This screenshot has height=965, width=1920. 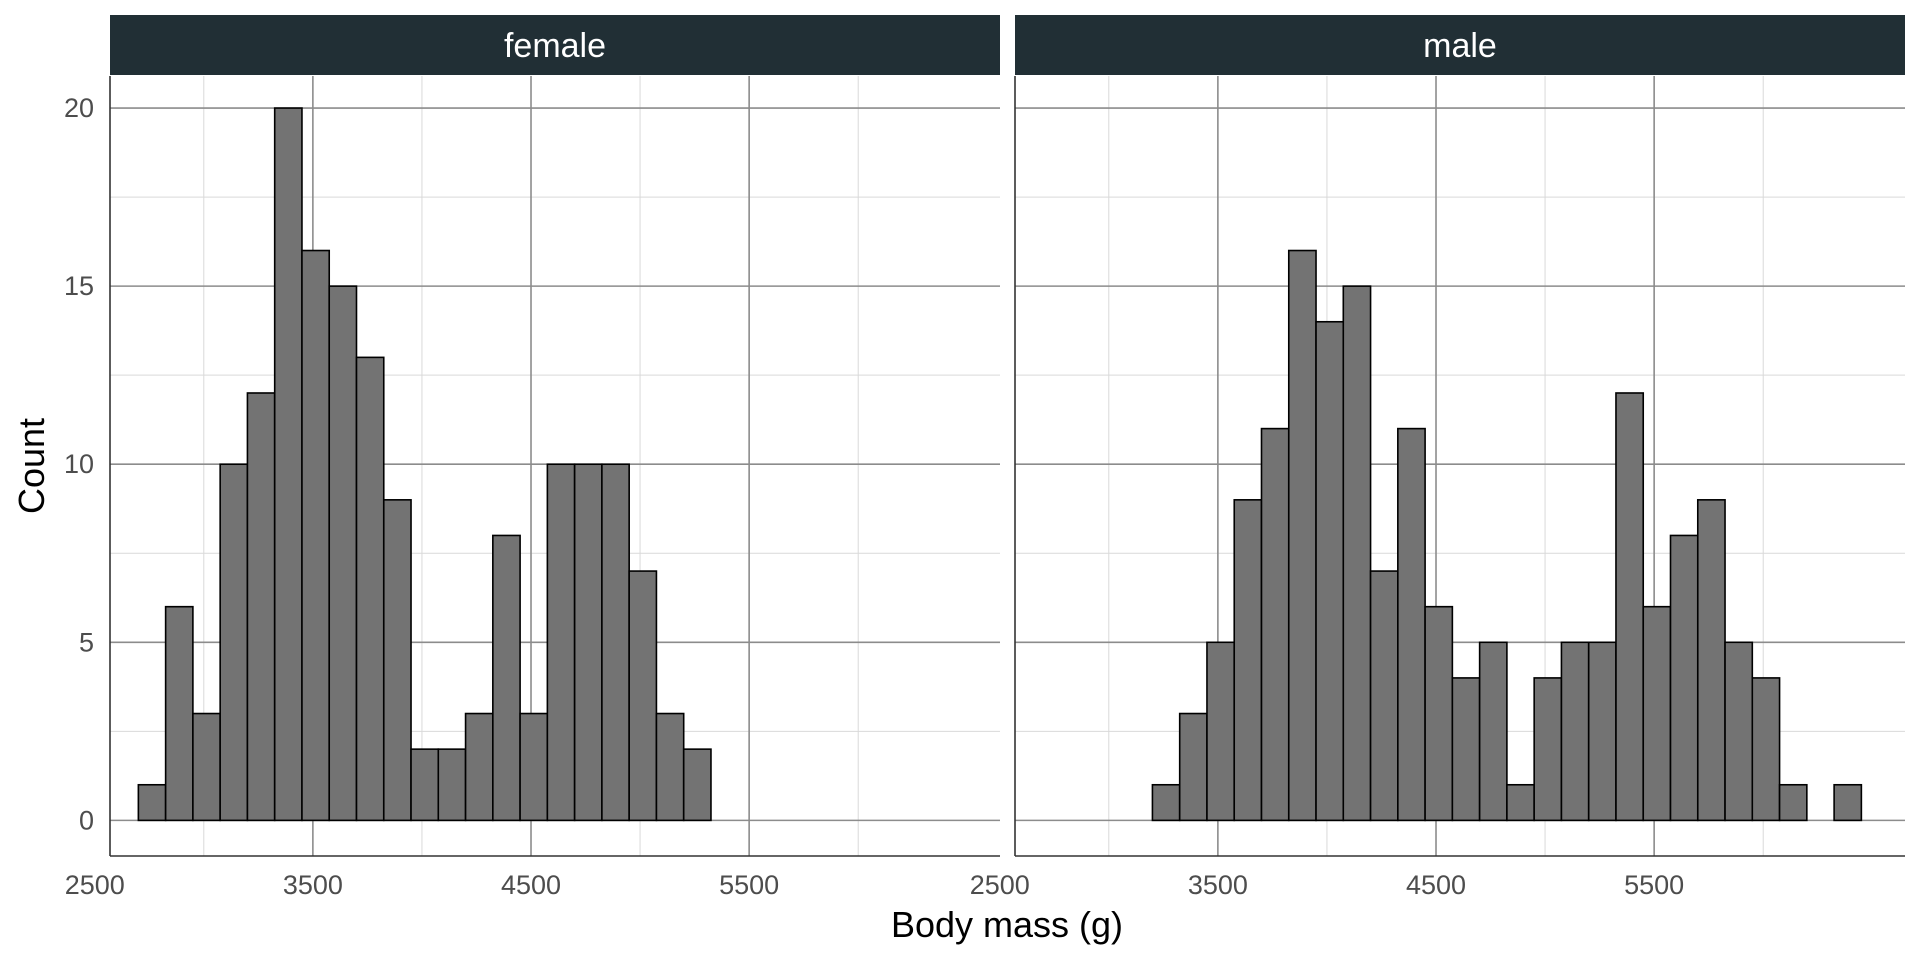 What do you see at coordinates (1007, 924) in the screenshot?
I see `x-axis-title: Body mass (g)` at bounding box center [1007, 924].